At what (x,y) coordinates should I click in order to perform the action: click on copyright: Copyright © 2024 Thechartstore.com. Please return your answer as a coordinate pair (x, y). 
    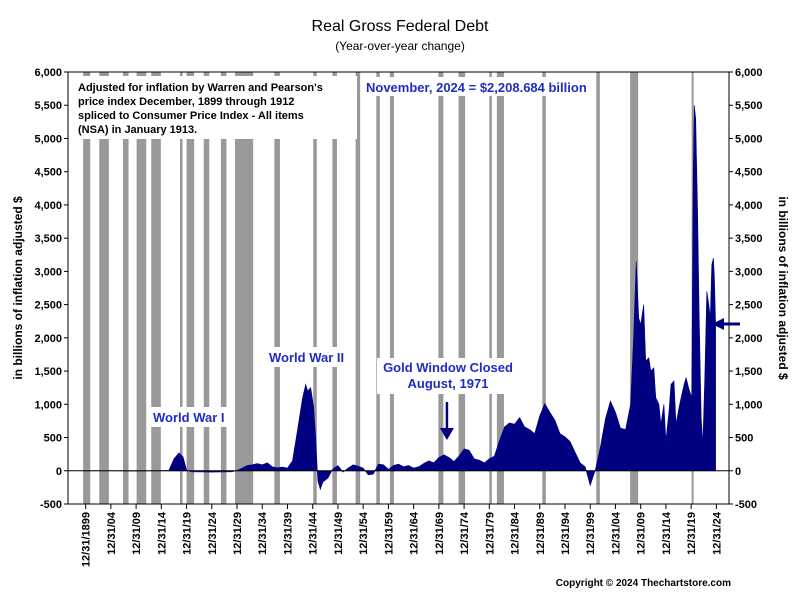
    Looking at the image, I should click on (643, 583).